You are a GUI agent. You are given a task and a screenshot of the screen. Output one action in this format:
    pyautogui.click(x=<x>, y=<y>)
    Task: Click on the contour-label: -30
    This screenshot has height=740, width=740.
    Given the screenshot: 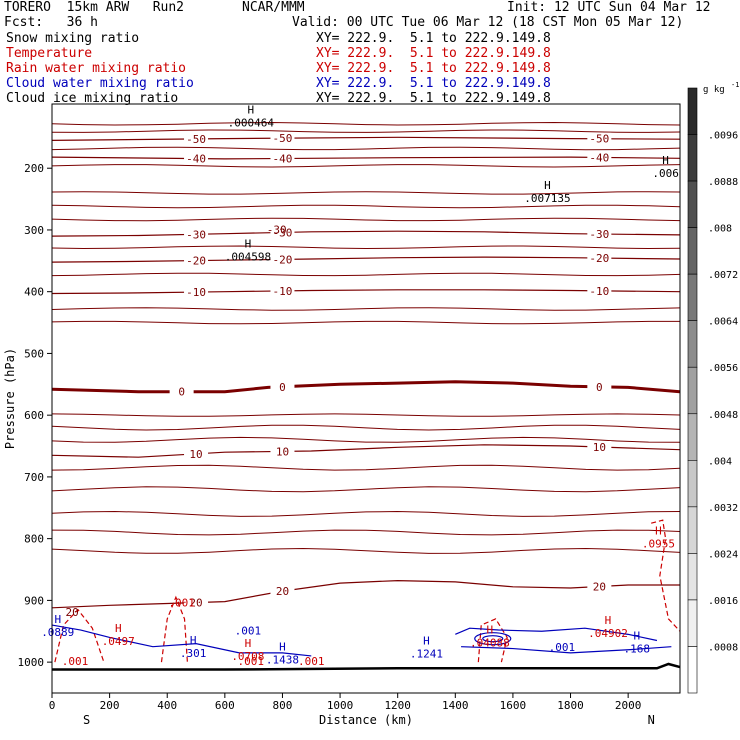 What is the action you would take?
    pyautogui.click(x=196, y=234)
    